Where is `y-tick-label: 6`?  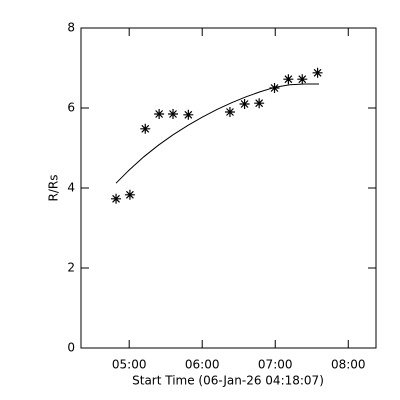
y-tick-label: 6 is located at coordinates (71, 108).